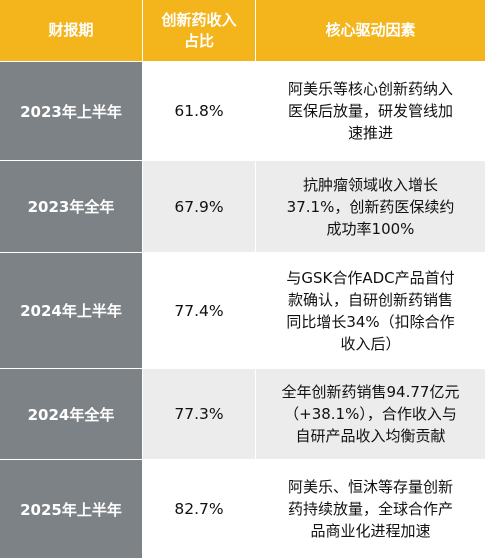 This screenshot has width=486, height=559. I want to click on row-share: 67.9%, so click(199, 207).